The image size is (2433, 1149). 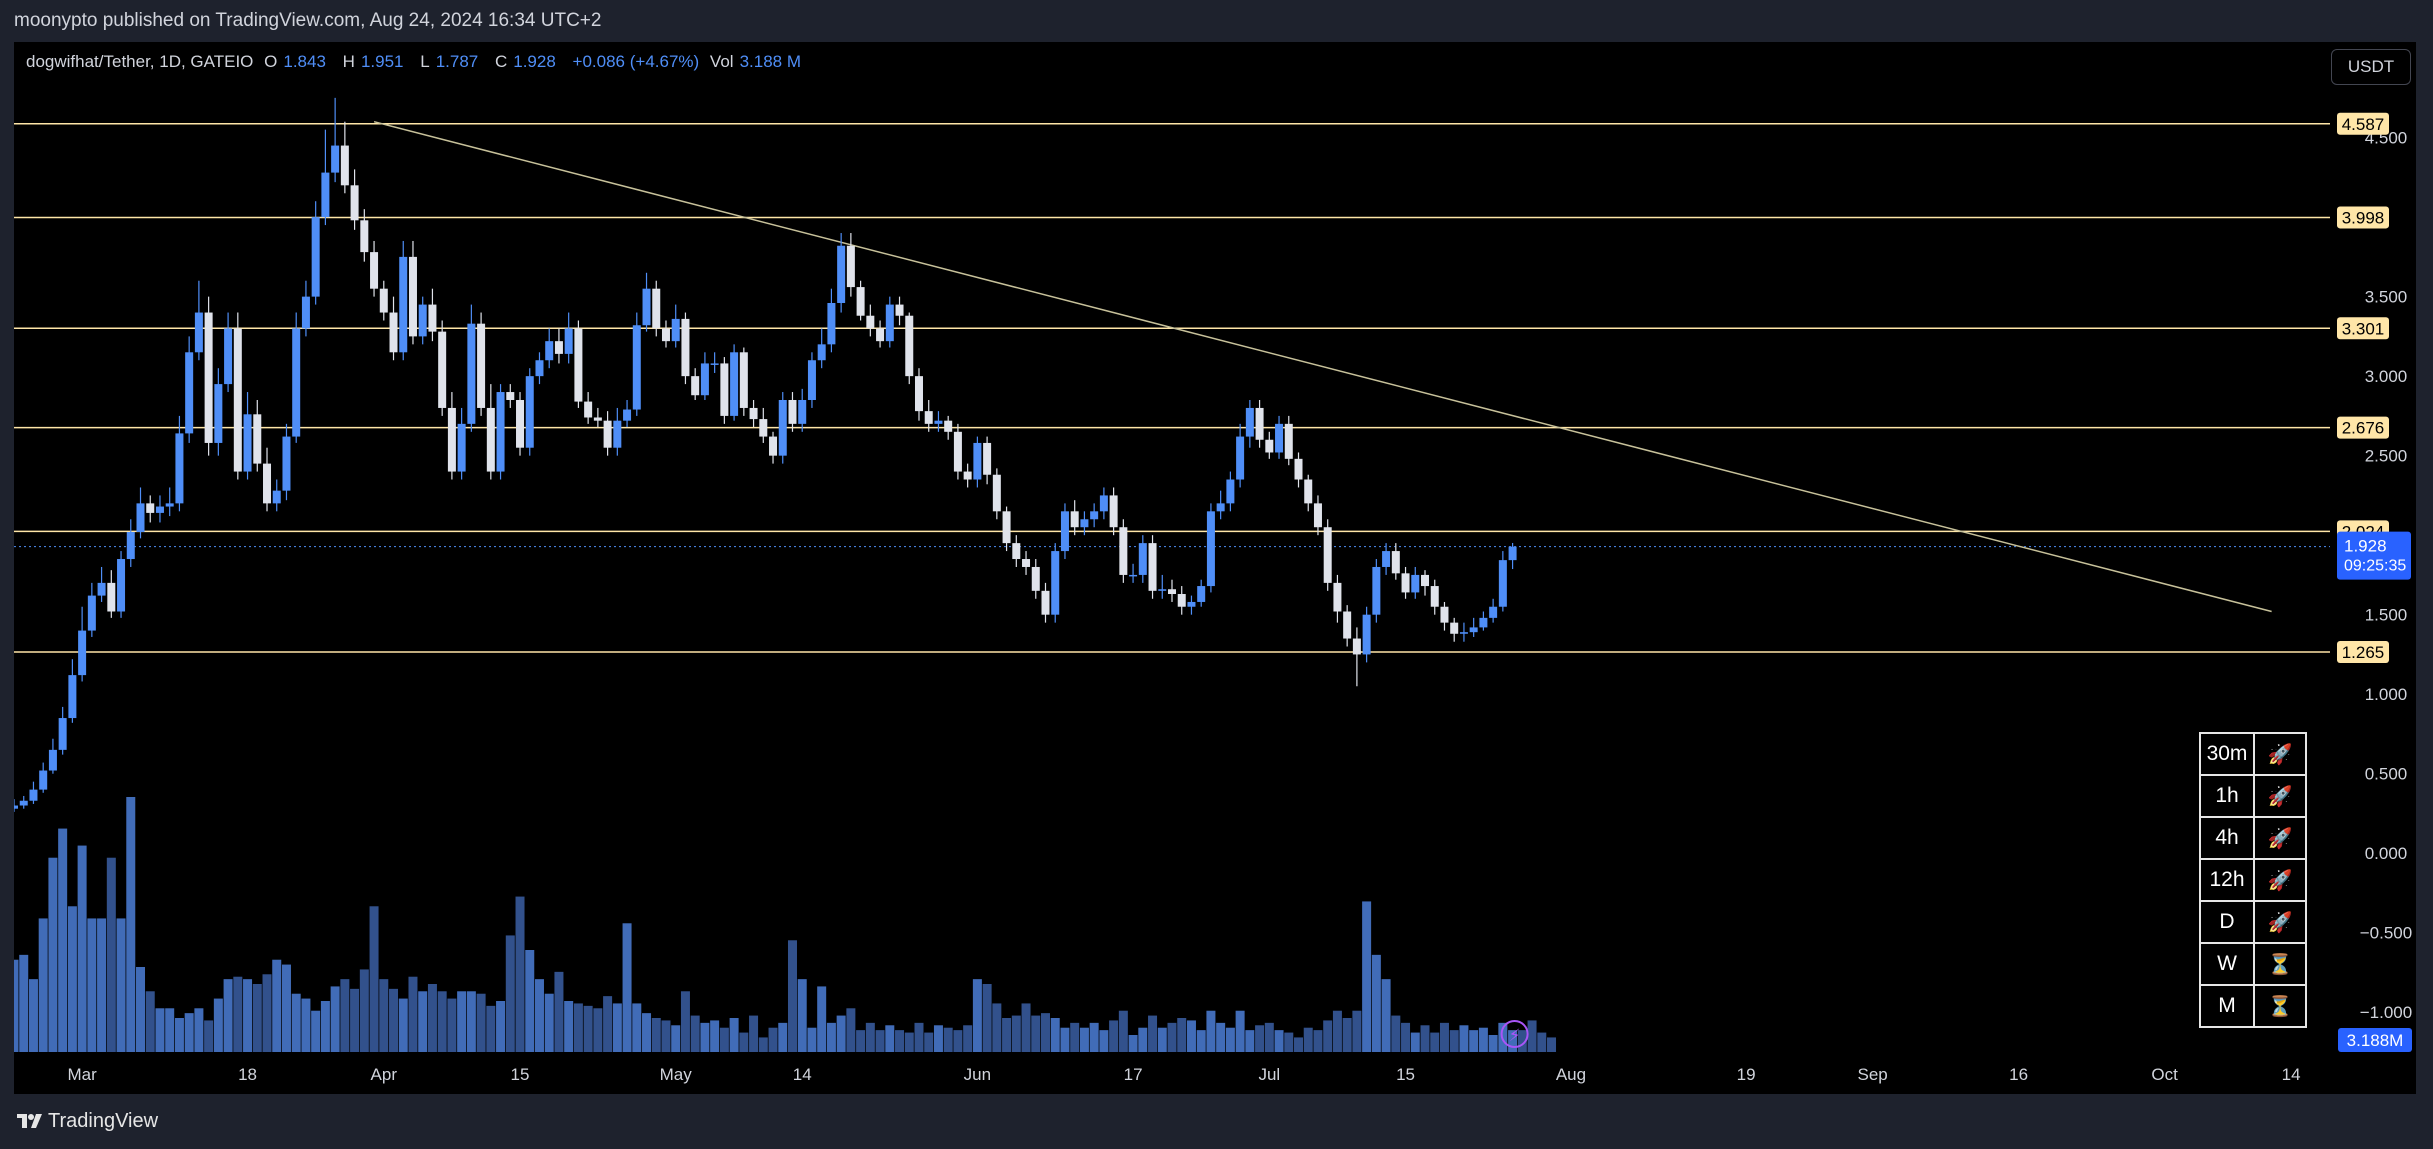 I want to click on brand-name: TradingView, so click(x=103, y=1121).